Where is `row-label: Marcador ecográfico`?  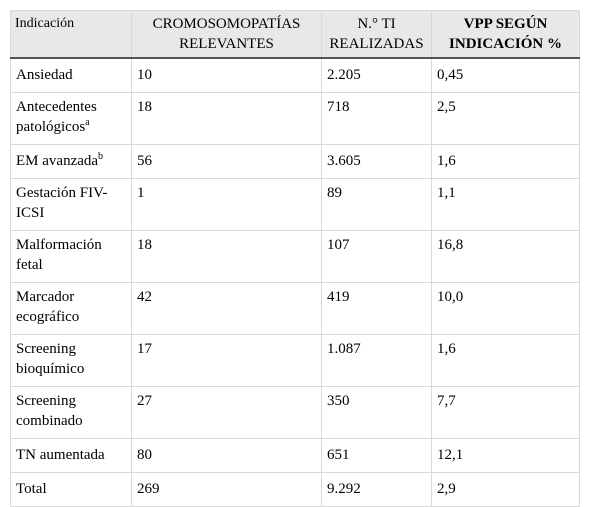
row-label: Marcador ecográfico is located at coordinates (71, 308).